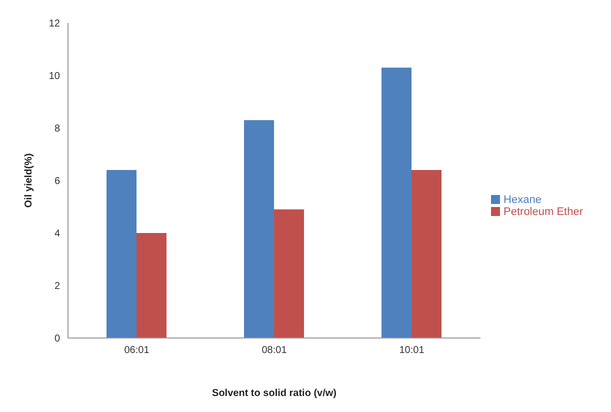 This screenshot has height=412, width=611. What do you see at coordinates (57, 286) in the screenshot?
I see `y-tick-label: 2` at bounding box center [57, 286].